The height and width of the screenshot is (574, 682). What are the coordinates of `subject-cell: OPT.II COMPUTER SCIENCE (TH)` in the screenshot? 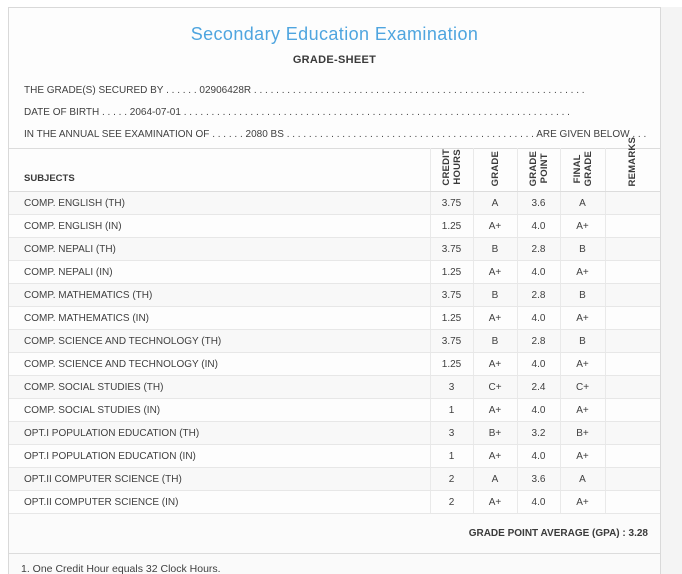 It's located at (219, 479).